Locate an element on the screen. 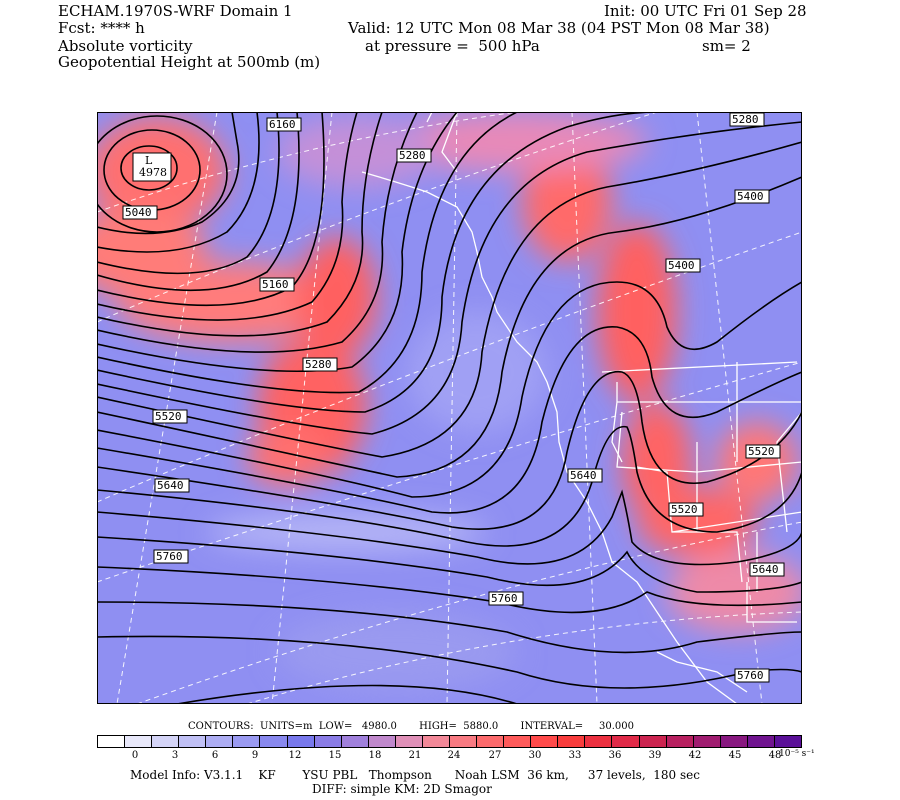 The width and height of the screenshot is (900, 800). colorbar-labels: 0 3 6 9 12 15 18 21 24 27 30 33 36 39 42 45 48 is located at coordinates (449, 756).